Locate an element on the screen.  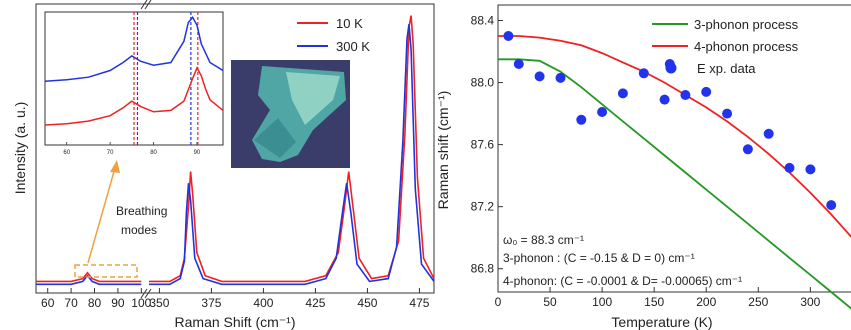
arrow-head-icon is located at coordinates (115, 166).